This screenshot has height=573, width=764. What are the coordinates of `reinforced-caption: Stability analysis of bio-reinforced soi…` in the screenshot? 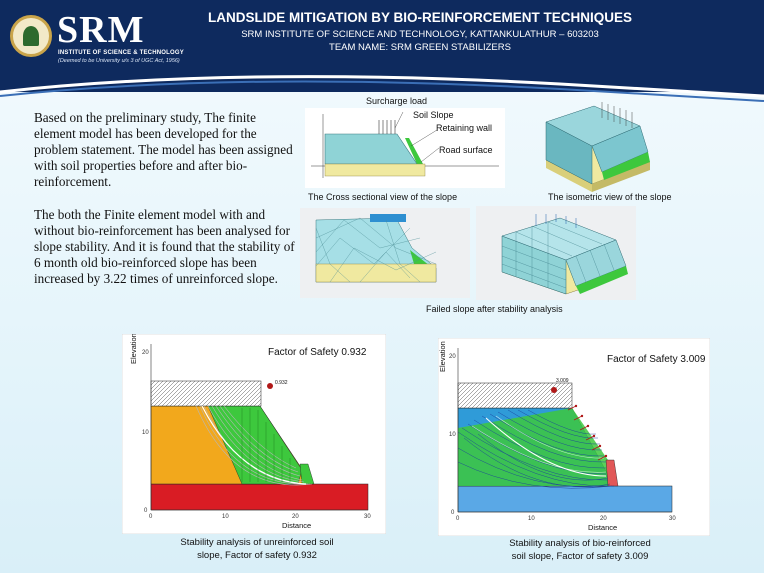 It's located at (580, 550).